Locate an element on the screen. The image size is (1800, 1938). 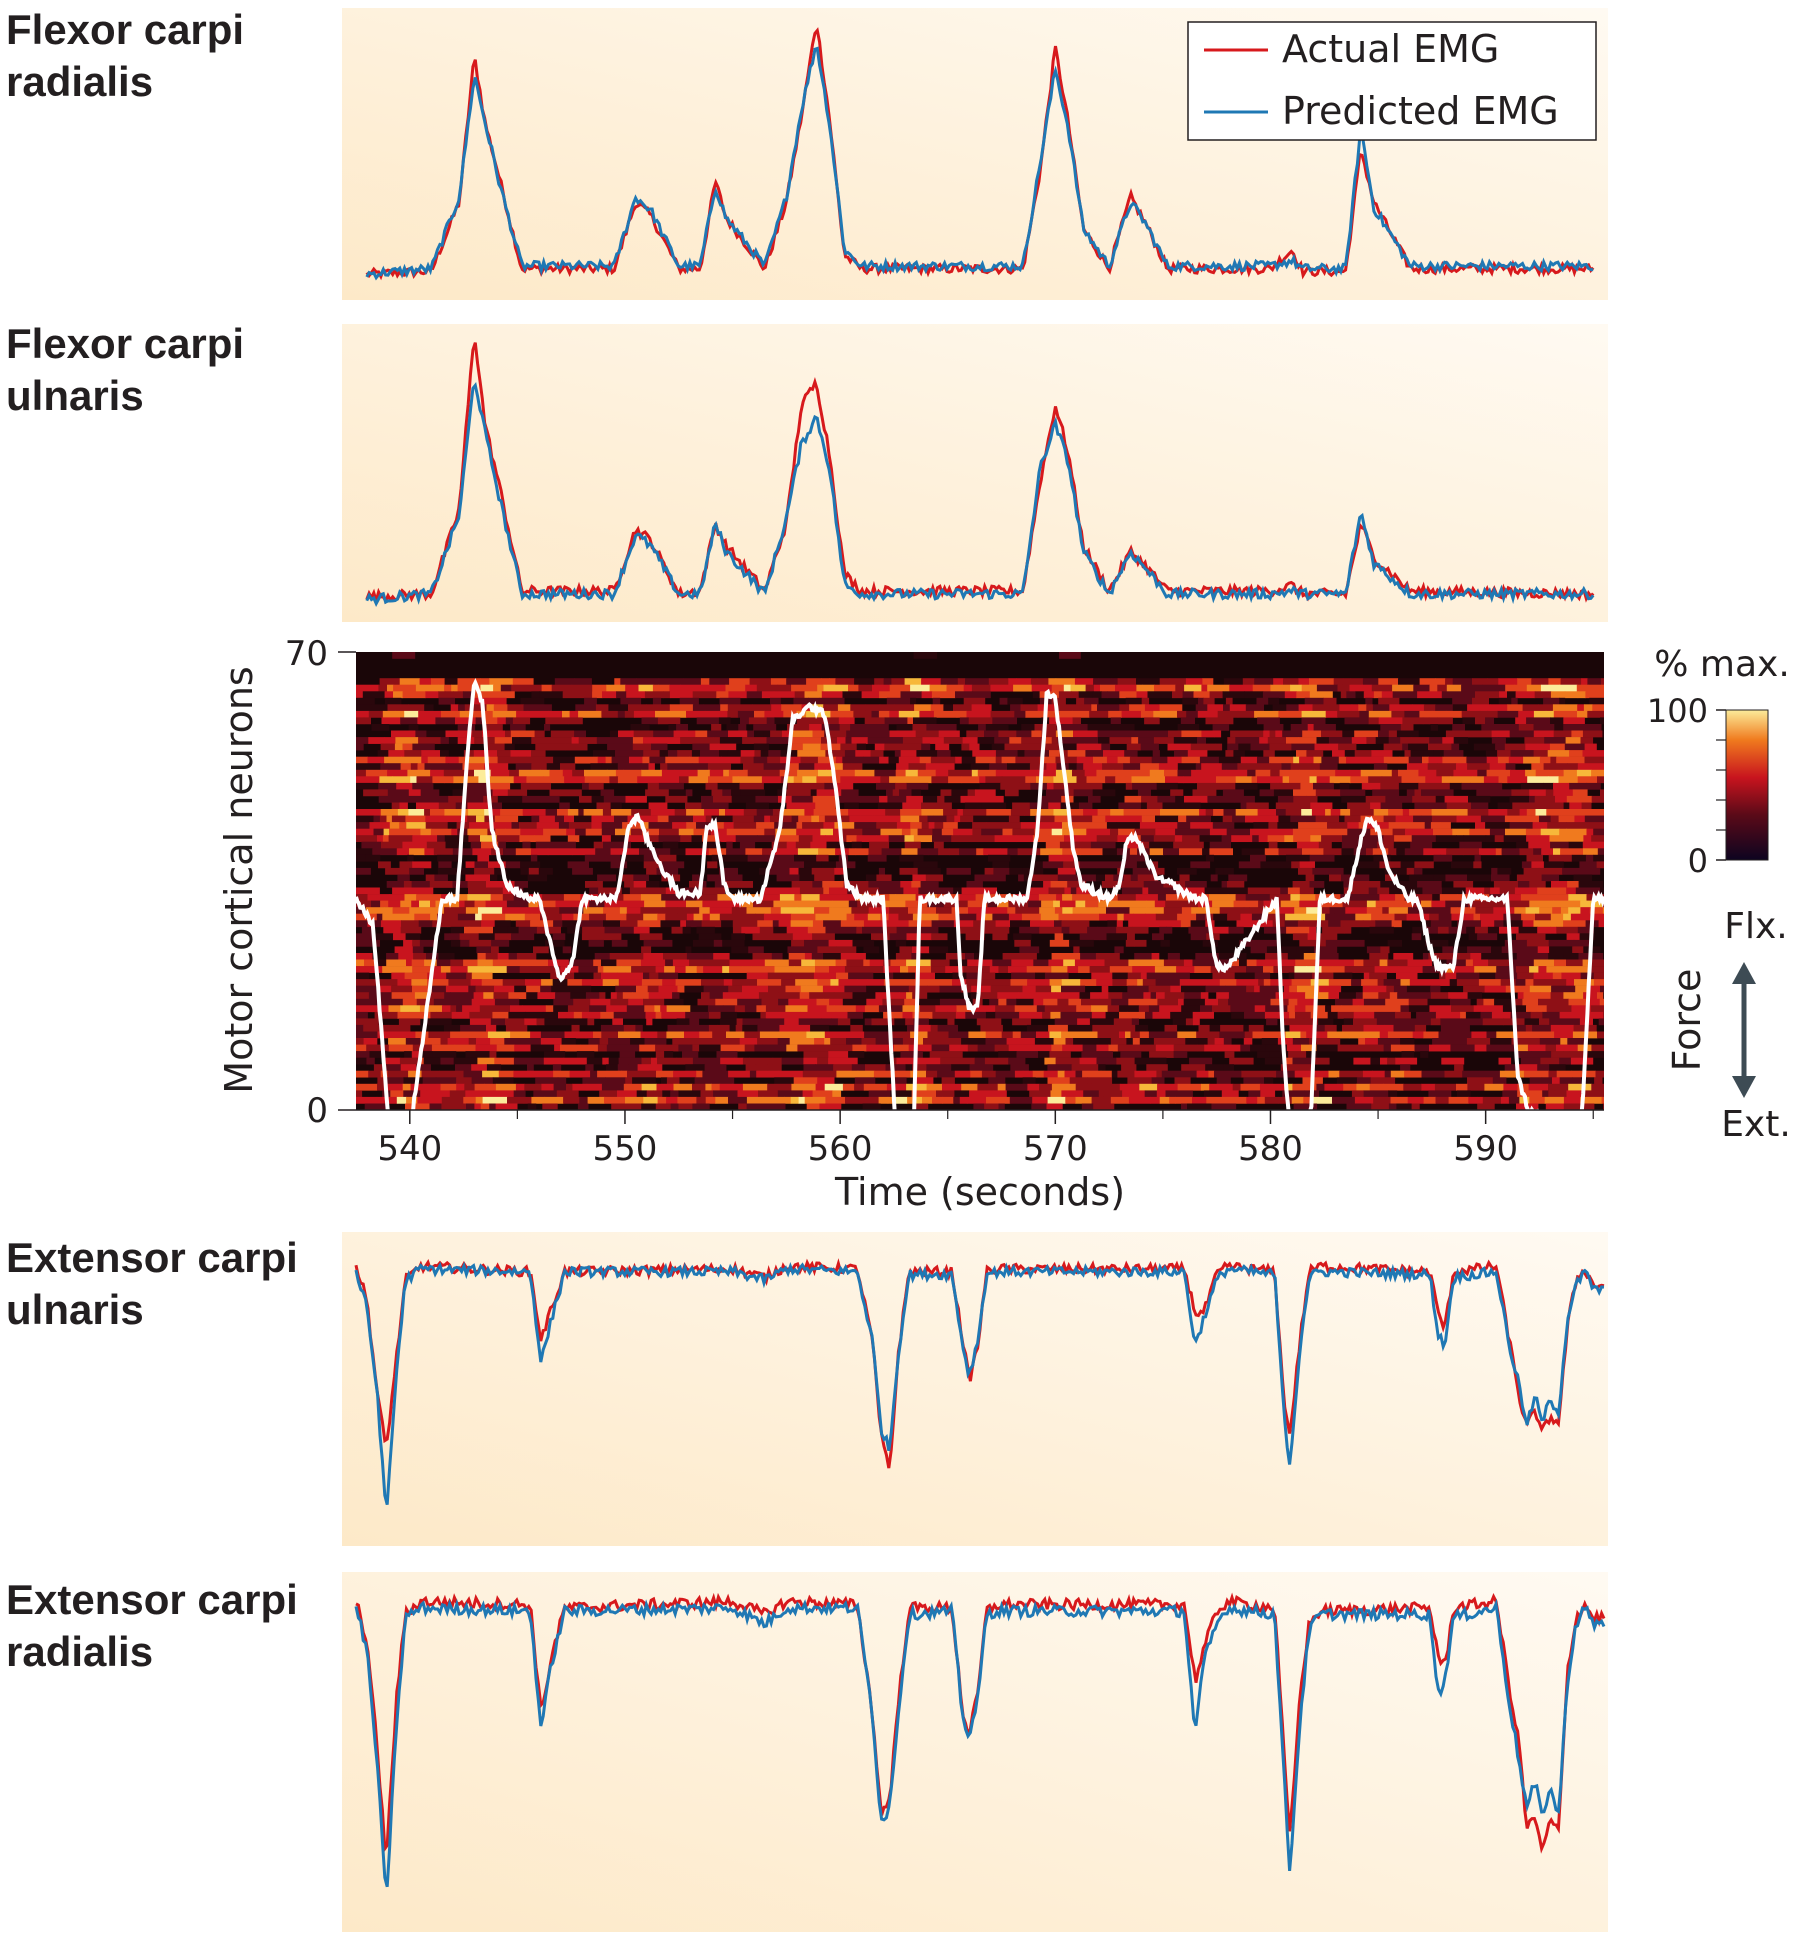
colorbar-title: % max. is located at coordinates (1722, 664).